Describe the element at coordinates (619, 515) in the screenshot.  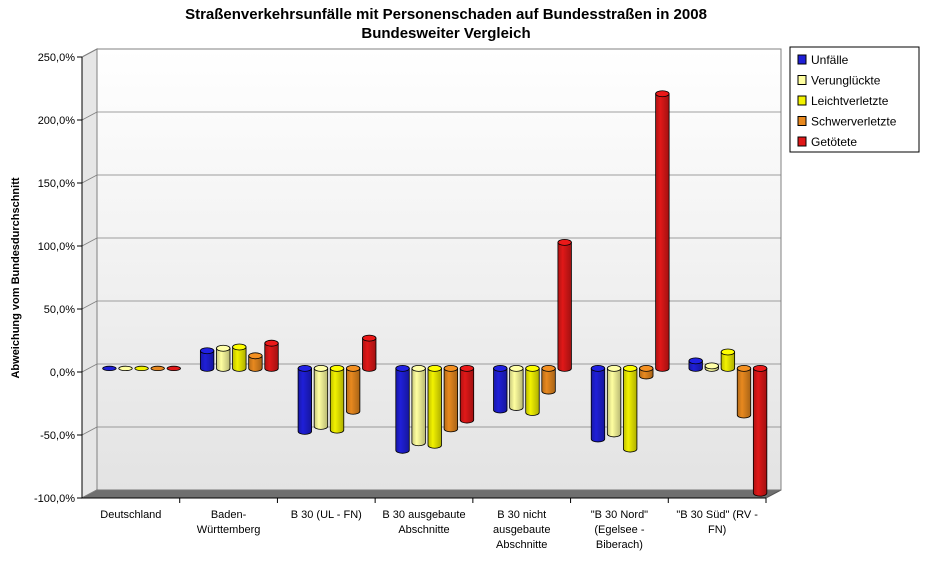
I see `category-label-line: "B 30 Nord"` at that location.